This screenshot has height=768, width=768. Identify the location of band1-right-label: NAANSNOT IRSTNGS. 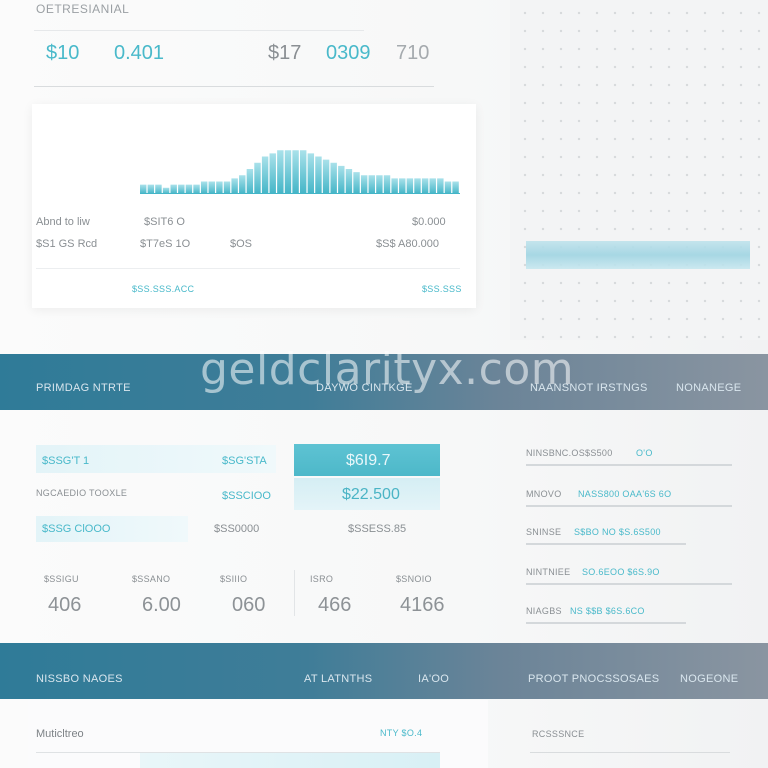
(589, 388).